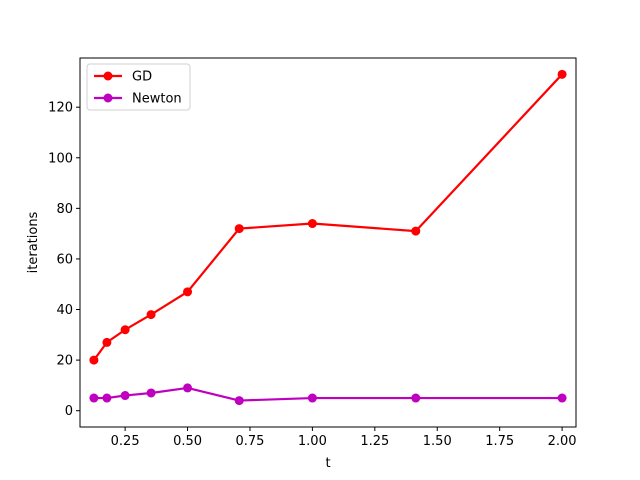 The height and width of the screenshot is (480, 640). What do you see at coordinates (312, 441) in the screenshot?
I see `x-tick-label: 1.00` at bounding box center [312, 441].